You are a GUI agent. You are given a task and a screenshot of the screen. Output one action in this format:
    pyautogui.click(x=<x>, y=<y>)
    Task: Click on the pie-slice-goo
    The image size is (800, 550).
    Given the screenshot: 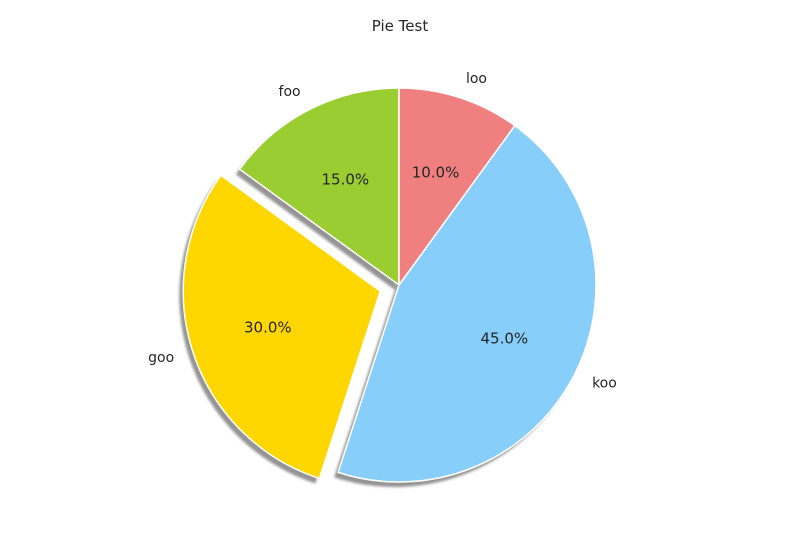 What is the action you would take?
    pyautogui.click(x=282, y=327)
    